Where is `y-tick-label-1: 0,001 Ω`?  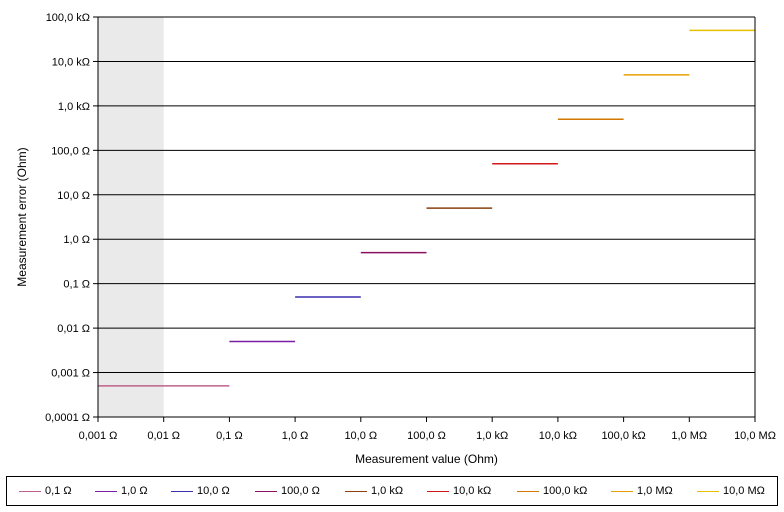
y-tick-label-1: 0,001 Ω is located at coordinates (70, 374).